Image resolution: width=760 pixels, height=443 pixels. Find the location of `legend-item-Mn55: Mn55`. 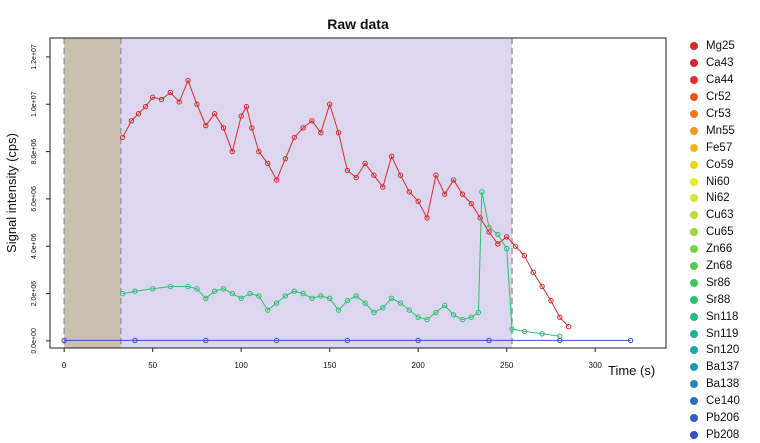

legend-item-Mn55: Mn55 is located at coordinates (725, 130).